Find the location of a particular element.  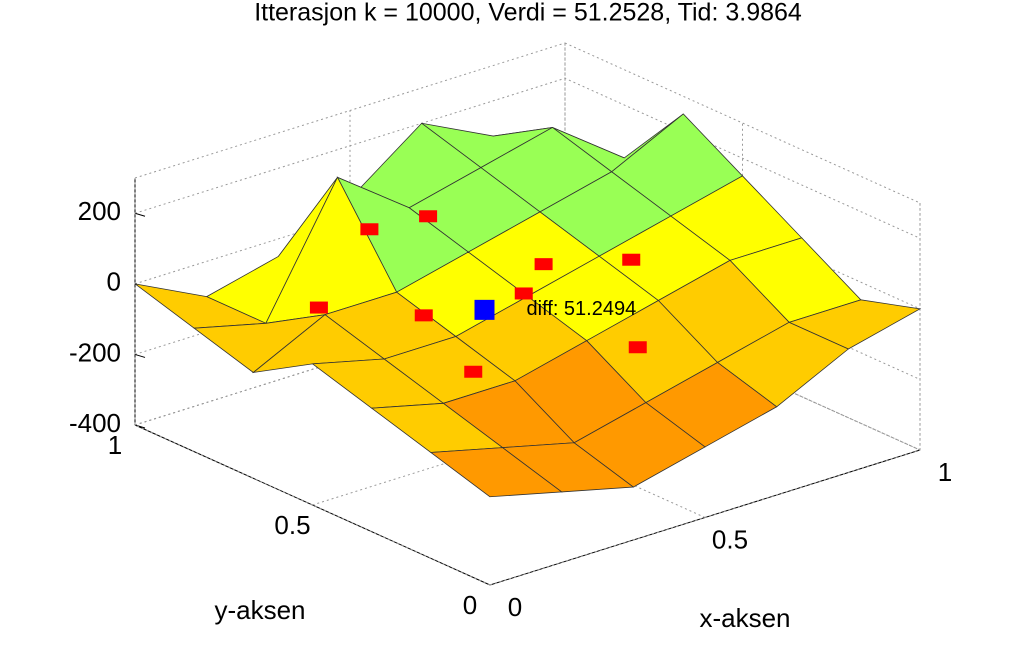

y-tick-label: 1 is located at coordinates (115, 445).